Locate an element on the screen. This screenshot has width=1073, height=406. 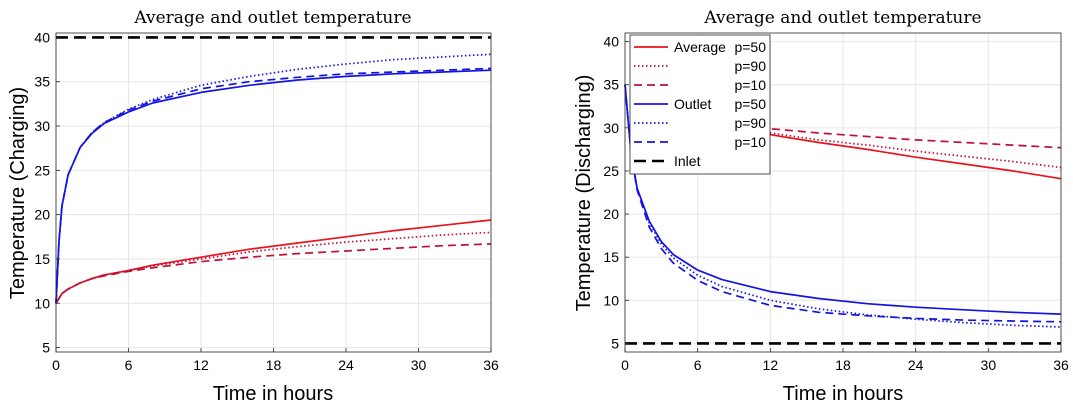
legend-label: Average is located at coordinates (700, 47).